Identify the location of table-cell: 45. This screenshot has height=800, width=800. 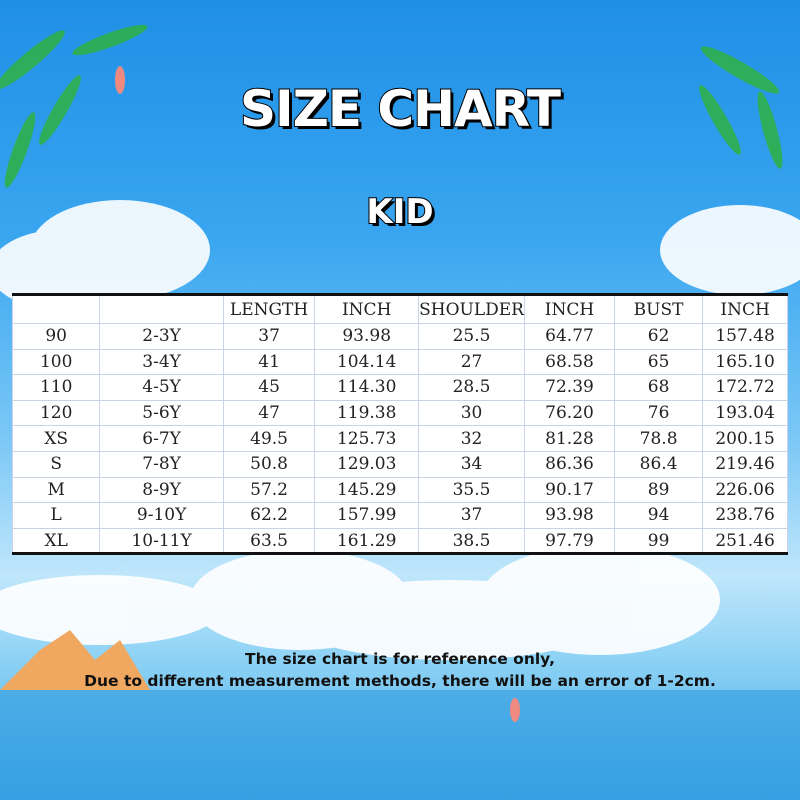
(269, 387).